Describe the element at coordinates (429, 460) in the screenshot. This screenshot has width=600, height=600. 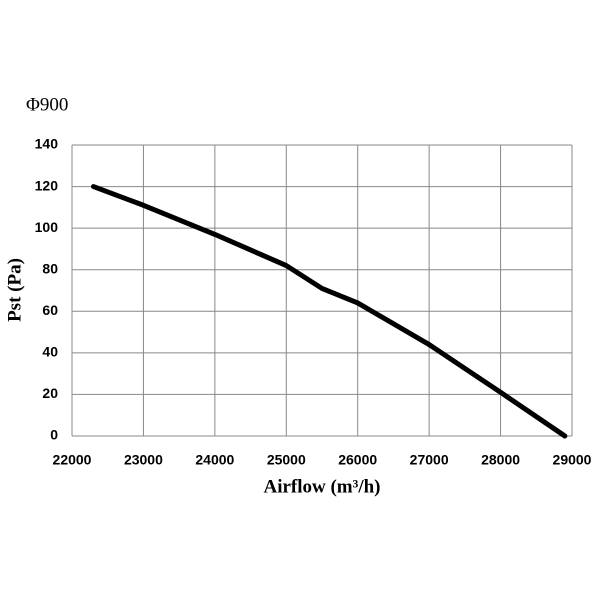
I see `x-tick-label: 27000` at that location.